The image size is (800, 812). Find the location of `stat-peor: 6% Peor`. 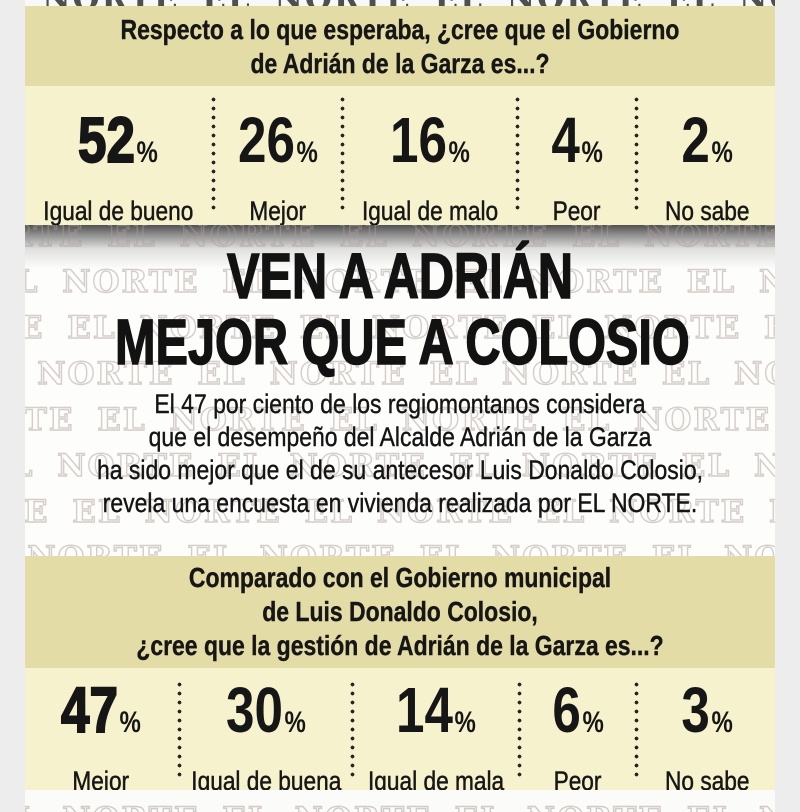

stat-peor: 6% Peor is located at coordinates (578, 732).